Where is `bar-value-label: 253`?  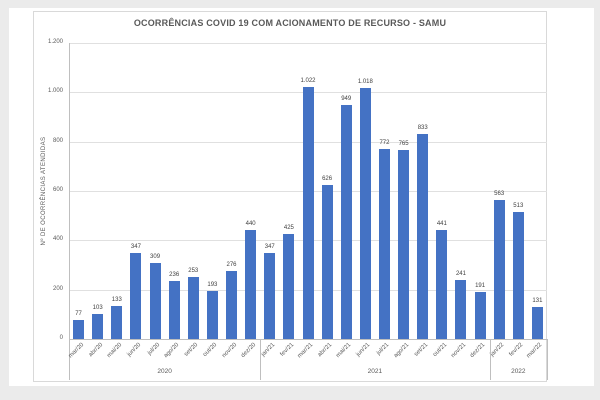 bar-value-label: 253 is located at coordinates (193, 270).